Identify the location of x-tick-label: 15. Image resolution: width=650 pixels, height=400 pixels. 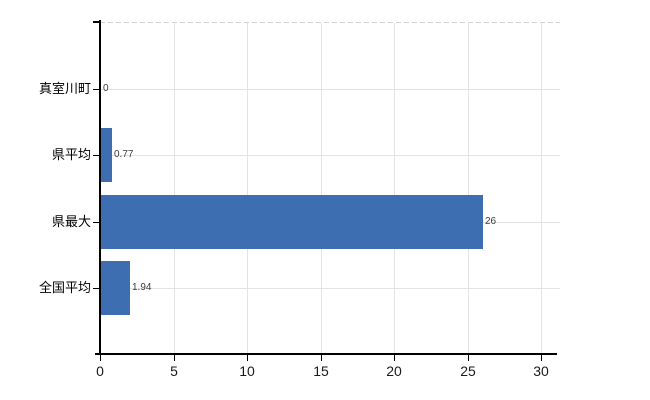
(321, 371).